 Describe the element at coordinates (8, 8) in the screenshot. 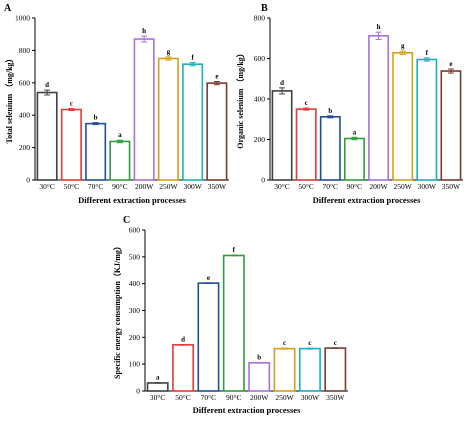

I see `panel-letter: A` at that location.